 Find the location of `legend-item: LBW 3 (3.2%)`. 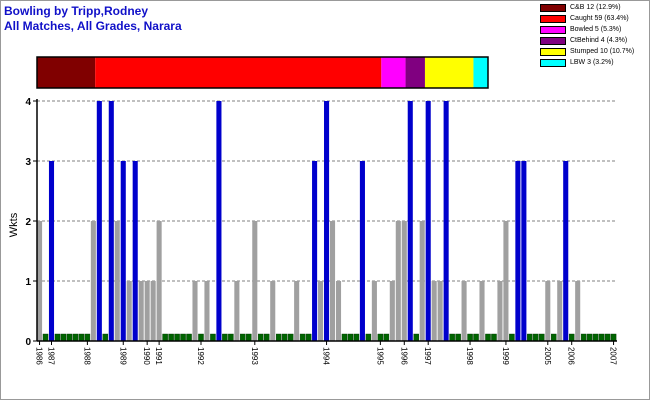

legend-item: LBW 3 (3.2%) is located at coordinates (587, 63).